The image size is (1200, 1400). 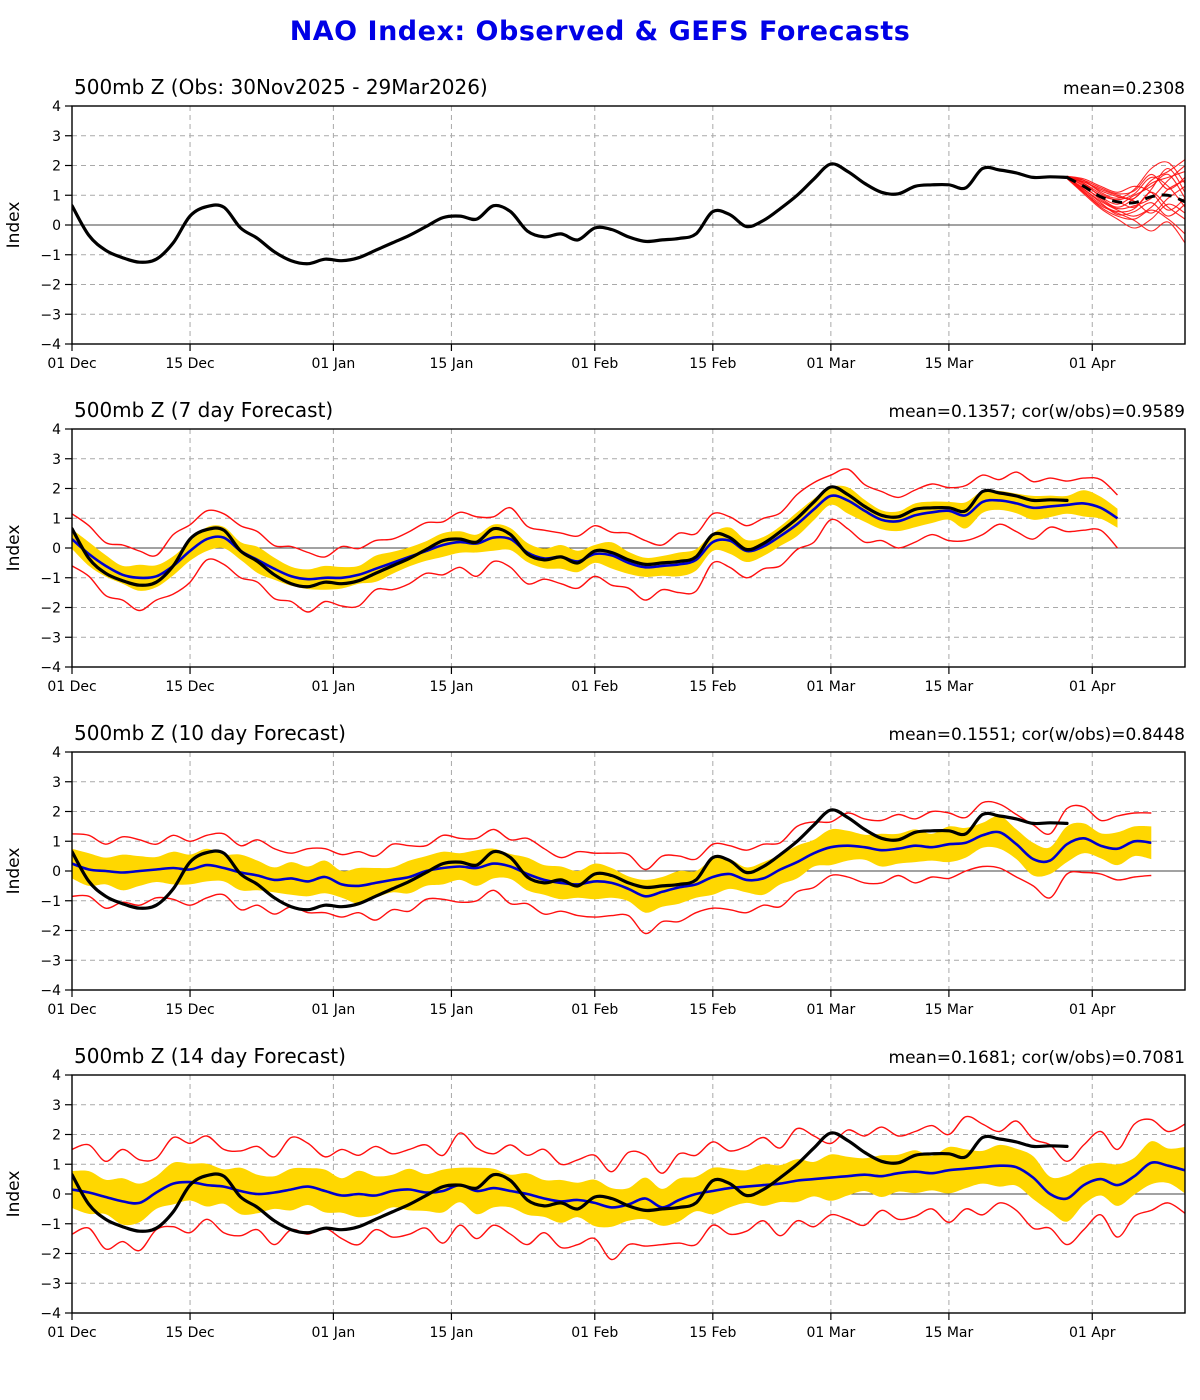 I want to click on panel-forecast-7day-stats: mean=0.1357; cor(w/obs)=0.9589, so click(x=1036, y=412).